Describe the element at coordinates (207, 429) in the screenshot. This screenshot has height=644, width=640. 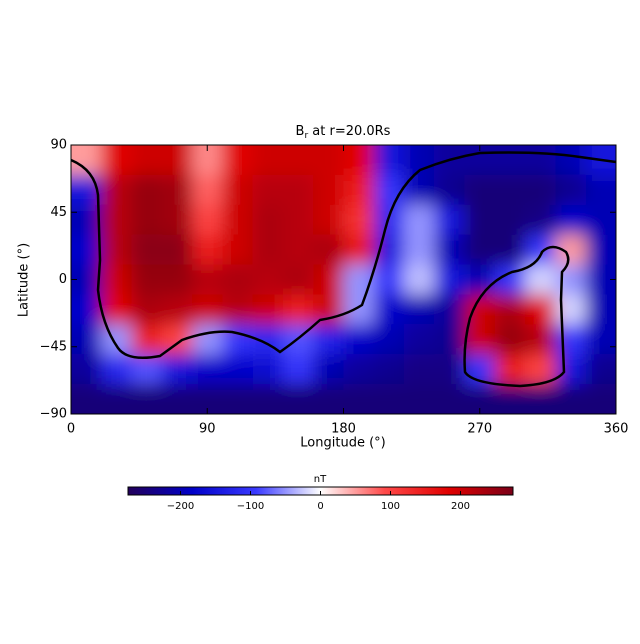
I see `x-tick-label: 90` at that location.